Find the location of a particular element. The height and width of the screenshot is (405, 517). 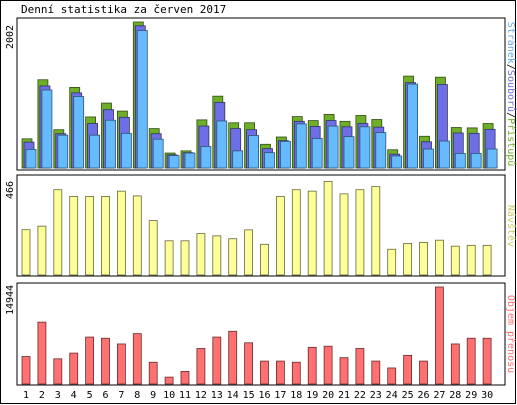

legend-visits: Návštěv is located at coordinates (511, 226).